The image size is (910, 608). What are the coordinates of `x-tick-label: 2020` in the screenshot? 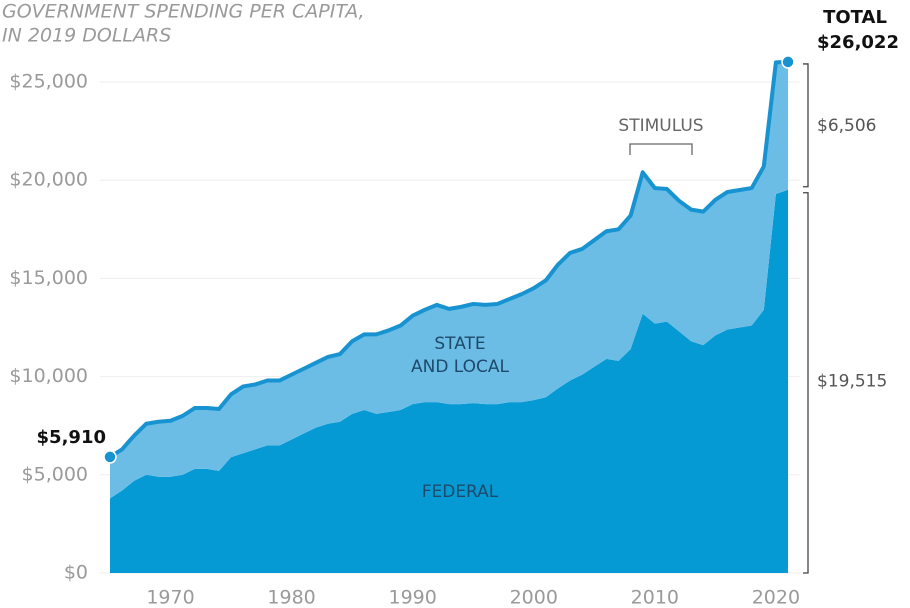 It's located at (776, 597).